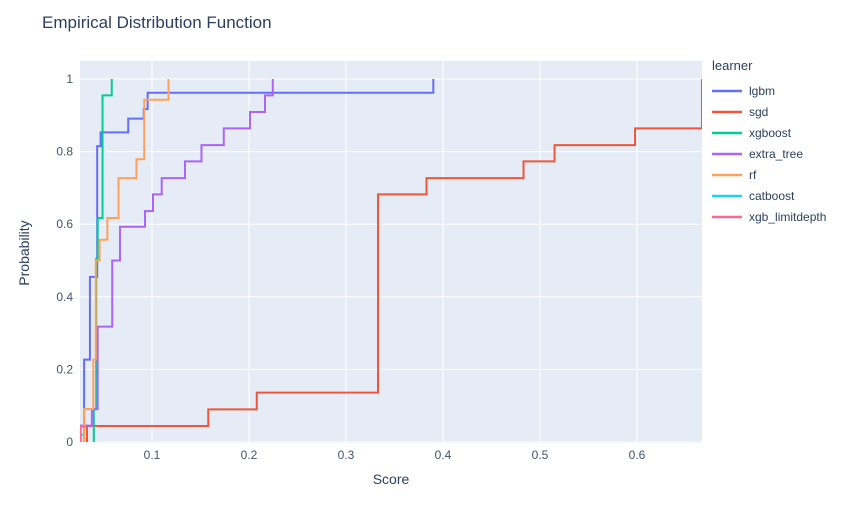  Describe the element at coordinates (69, 442) in the screenshot. I see `y-tick-label: 0` at that location.